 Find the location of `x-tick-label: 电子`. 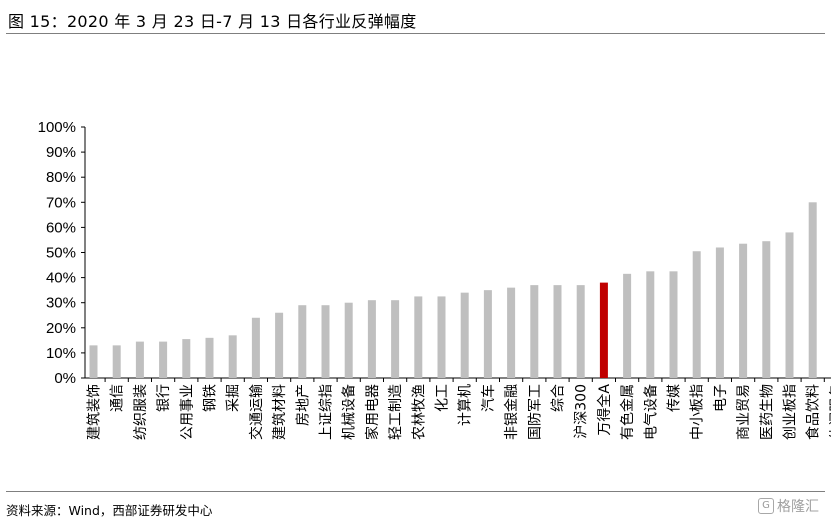

x-tick-label: 电子 is located at coordinates (721, 398).